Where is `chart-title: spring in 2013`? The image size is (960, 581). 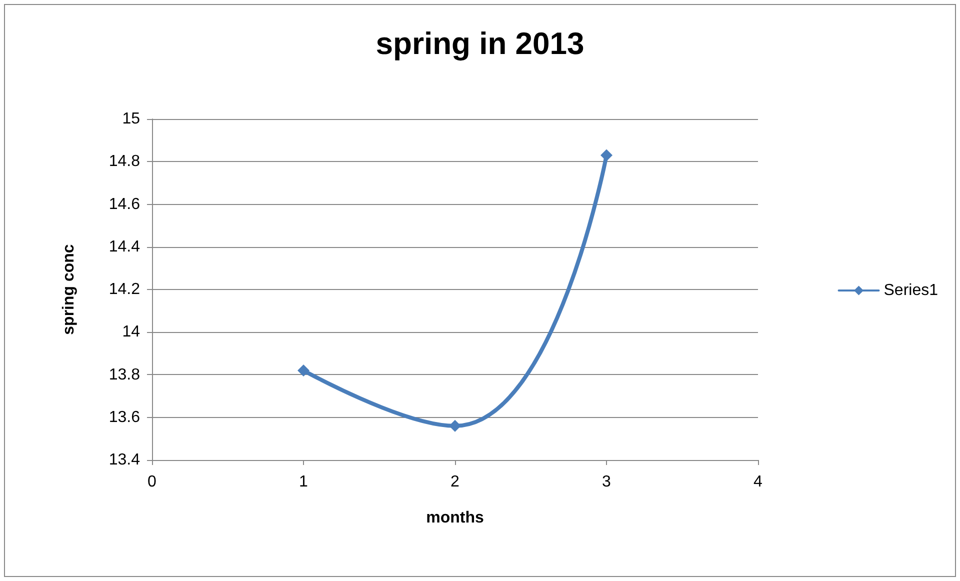 chart-title: spring in 2013 is located at coordinates (480, 43).